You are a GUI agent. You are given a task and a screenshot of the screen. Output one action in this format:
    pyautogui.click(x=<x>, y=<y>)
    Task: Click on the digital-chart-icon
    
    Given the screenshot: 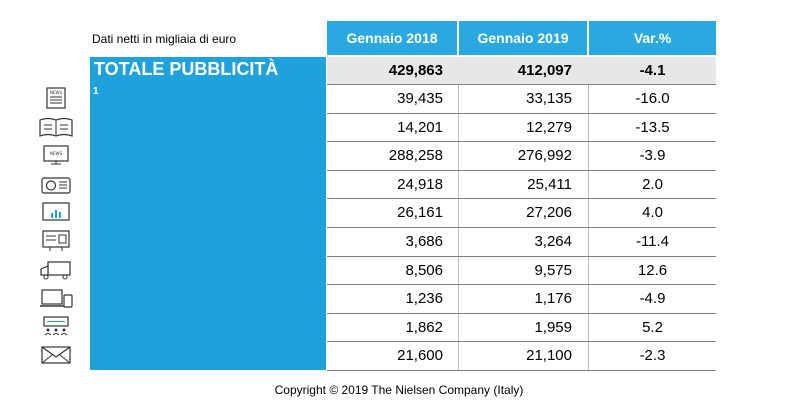 What is the action you would take?
    pyautogui.click(x=56, y=212)
    